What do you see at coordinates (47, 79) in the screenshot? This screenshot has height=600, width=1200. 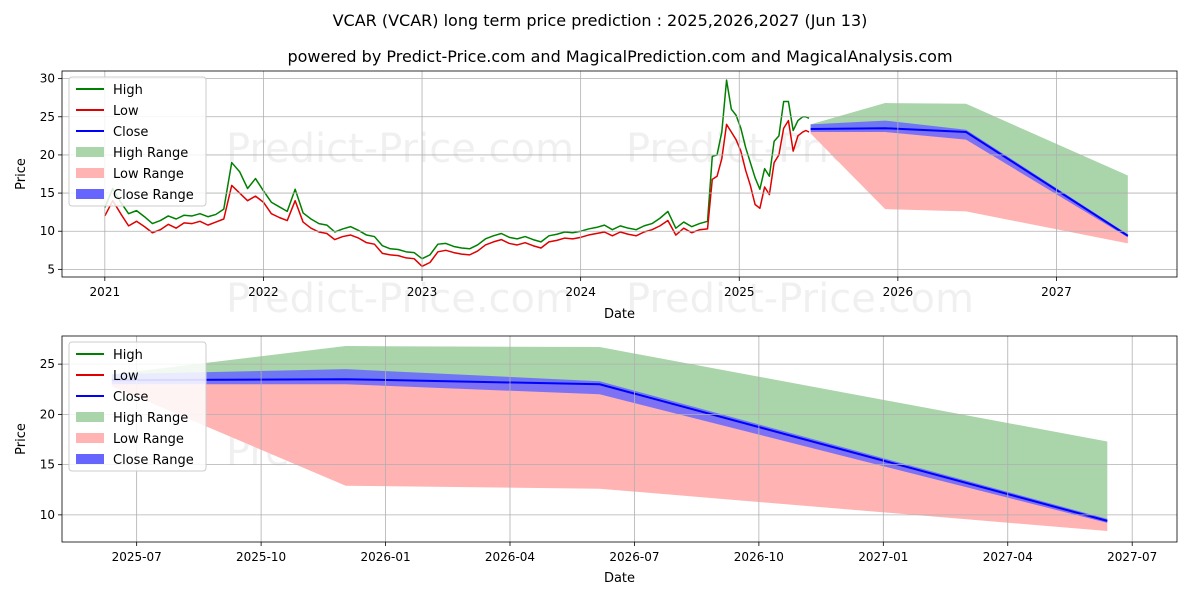 I see `y-tick-label: 30` at bounding box center [47, 79].